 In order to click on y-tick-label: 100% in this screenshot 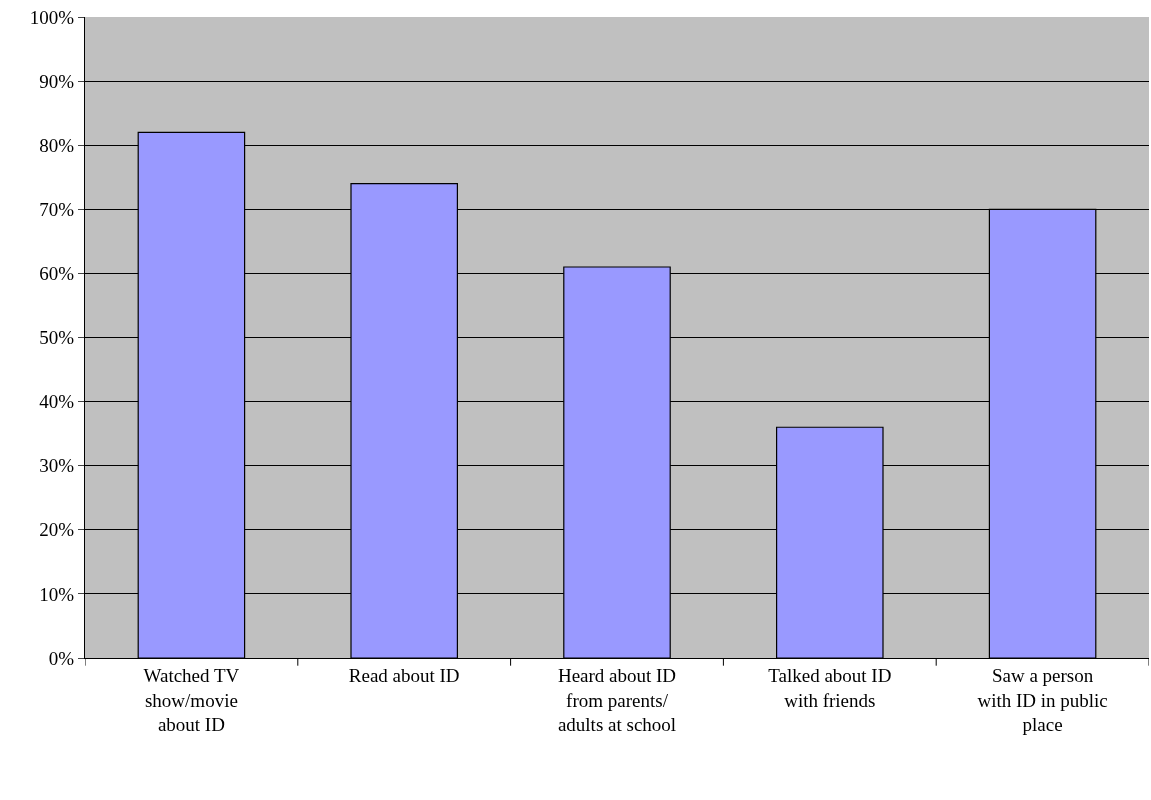, I will do `click(52, 17)`.